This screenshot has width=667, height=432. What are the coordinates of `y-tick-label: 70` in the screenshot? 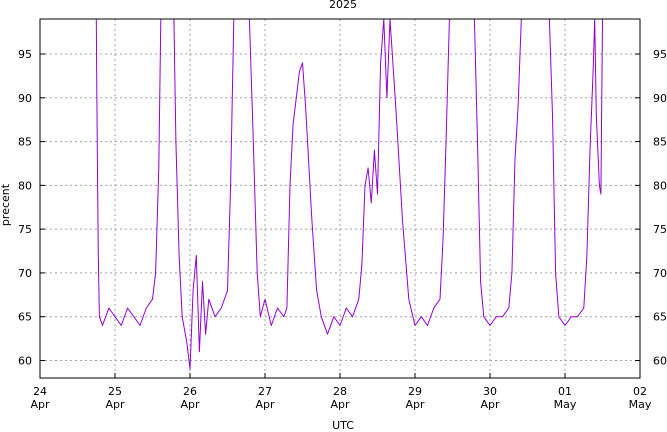 It's located at (25, 273).